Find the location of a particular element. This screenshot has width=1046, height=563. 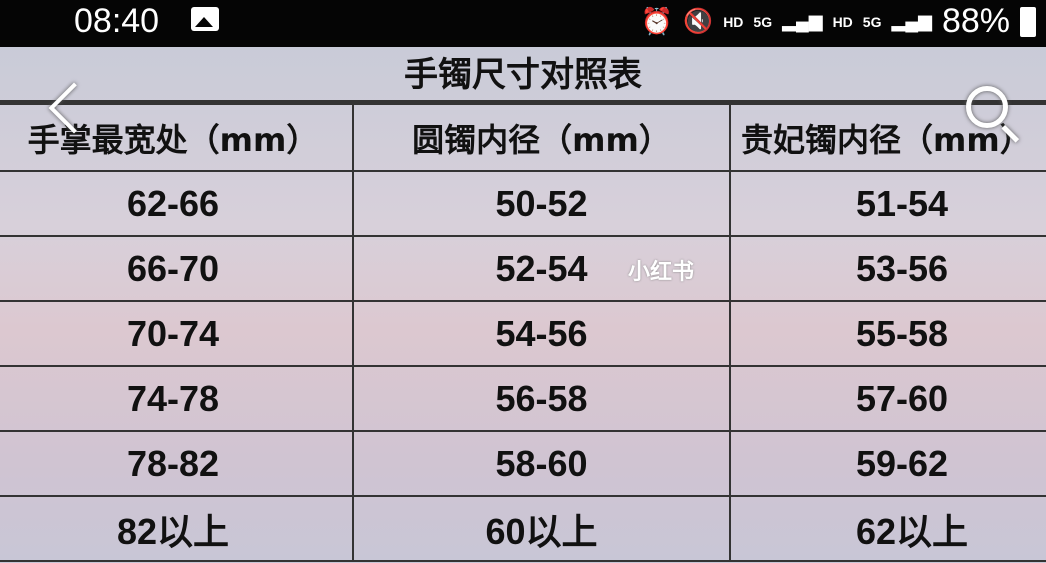

table-row: 66-70 52-54 53-56 is located at coordinates (523, 268).